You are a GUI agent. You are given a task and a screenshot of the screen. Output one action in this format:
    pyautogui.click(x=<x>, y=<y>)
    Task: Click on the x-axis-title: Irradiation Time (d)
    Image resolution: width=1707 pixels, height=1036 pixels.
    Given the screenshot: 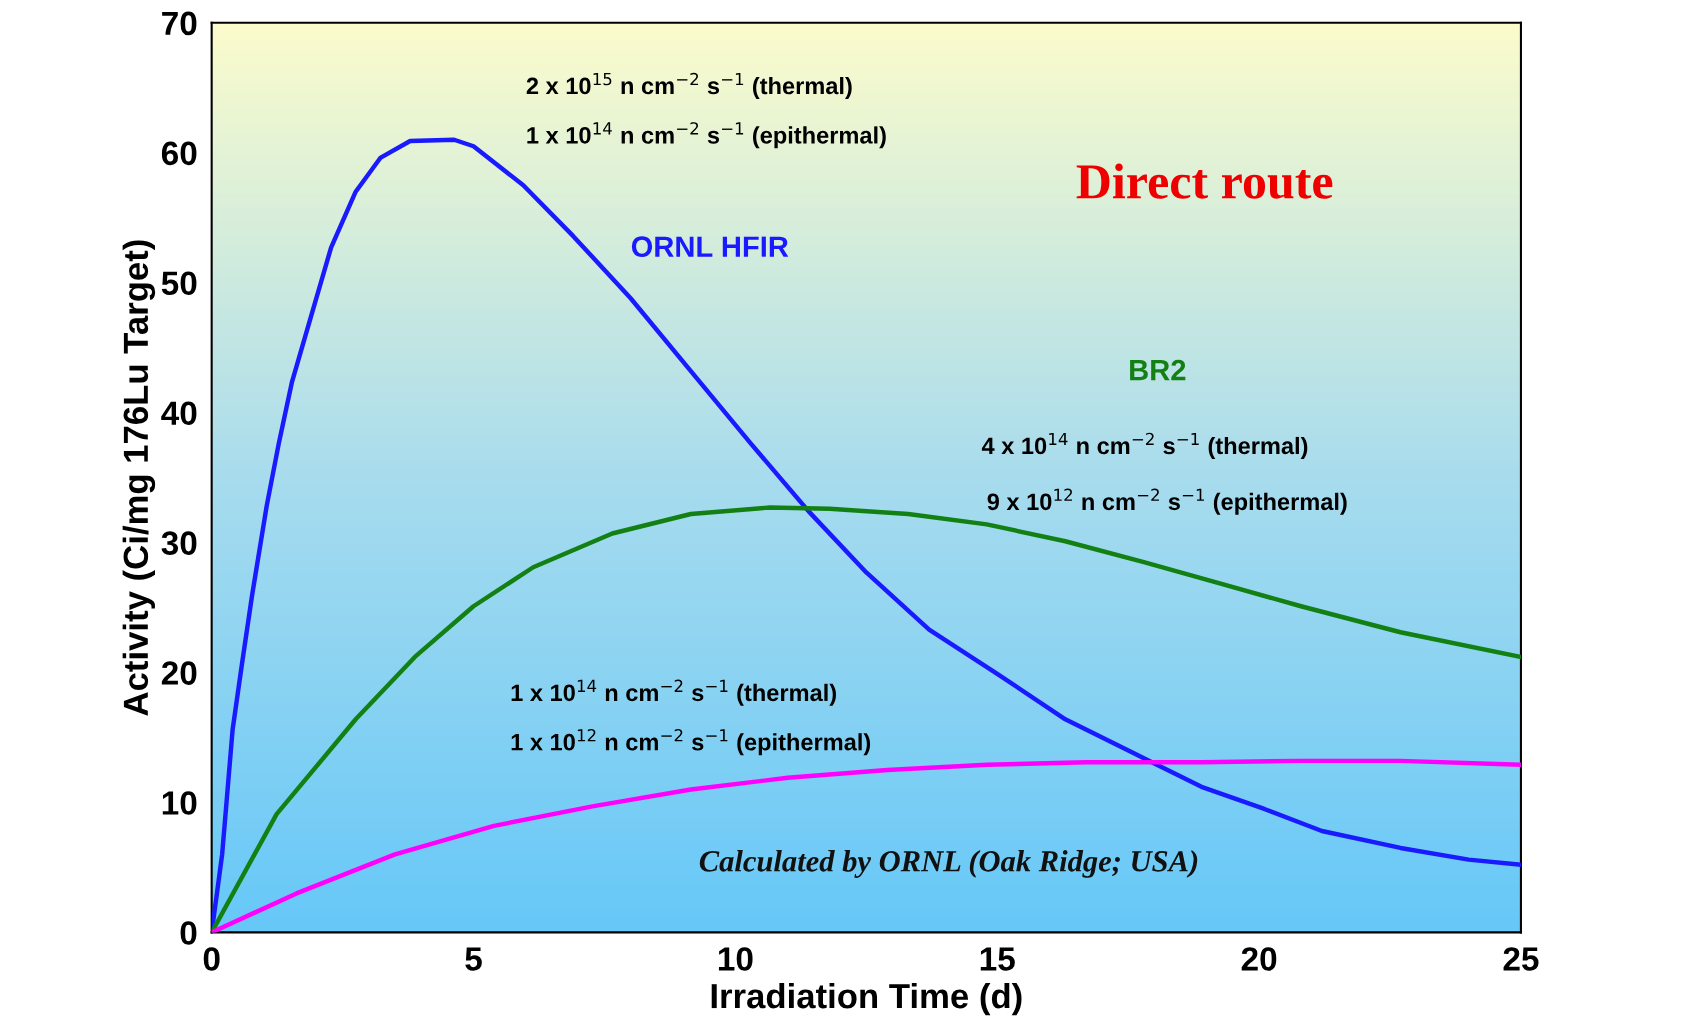 What is the action you would take?
    pyautogui.click(x=866, y=999)
    